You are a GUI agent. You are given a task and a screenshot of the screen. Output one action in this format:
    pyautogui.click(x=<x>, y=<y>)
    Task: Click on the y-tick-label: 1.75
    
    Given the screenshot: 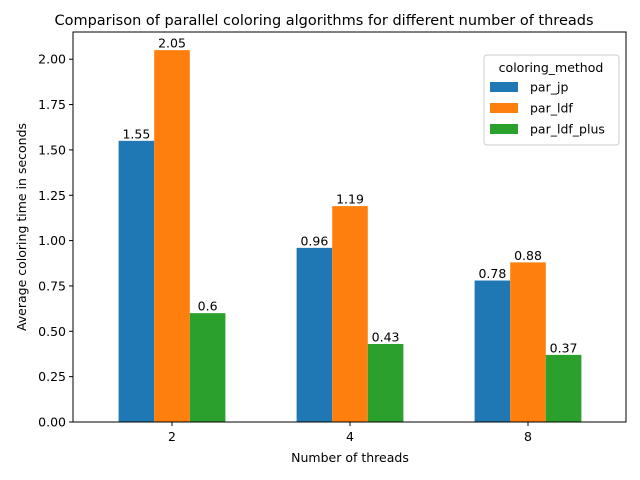 What is the action you would take?
    pyautogui.click(x=52, y=104)
    